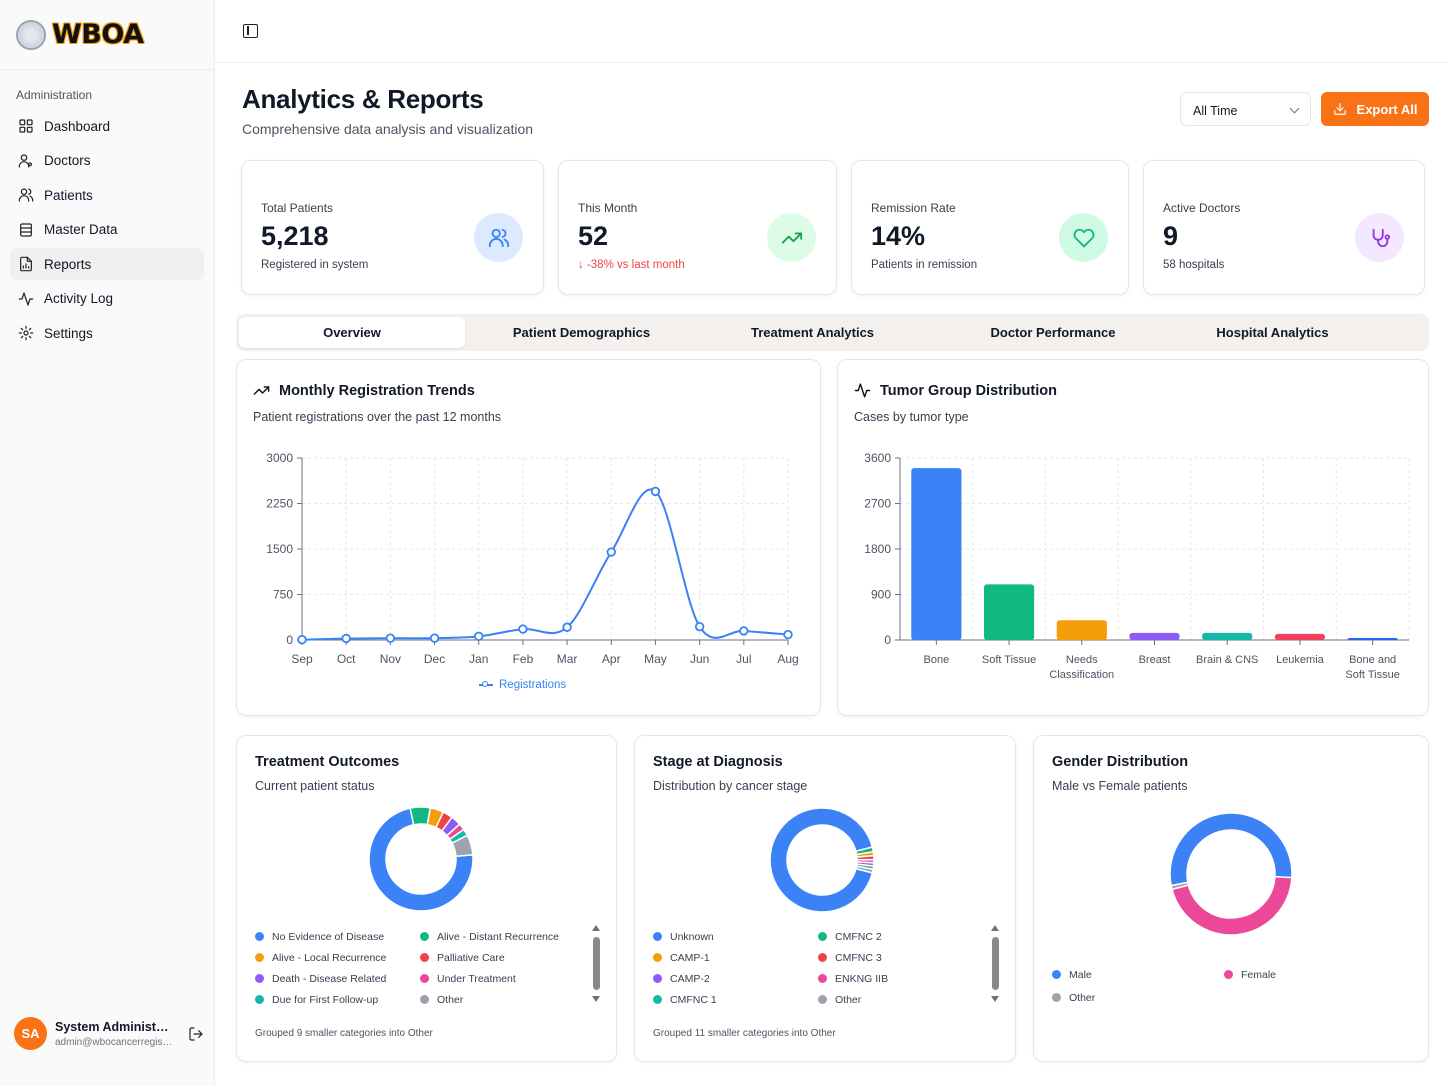 The image size is (1448, 1086). What do you see at coordinates (877, 504) in the screenshot?
I see `y-tick-label: 2700` at bounding box center [877, 504].